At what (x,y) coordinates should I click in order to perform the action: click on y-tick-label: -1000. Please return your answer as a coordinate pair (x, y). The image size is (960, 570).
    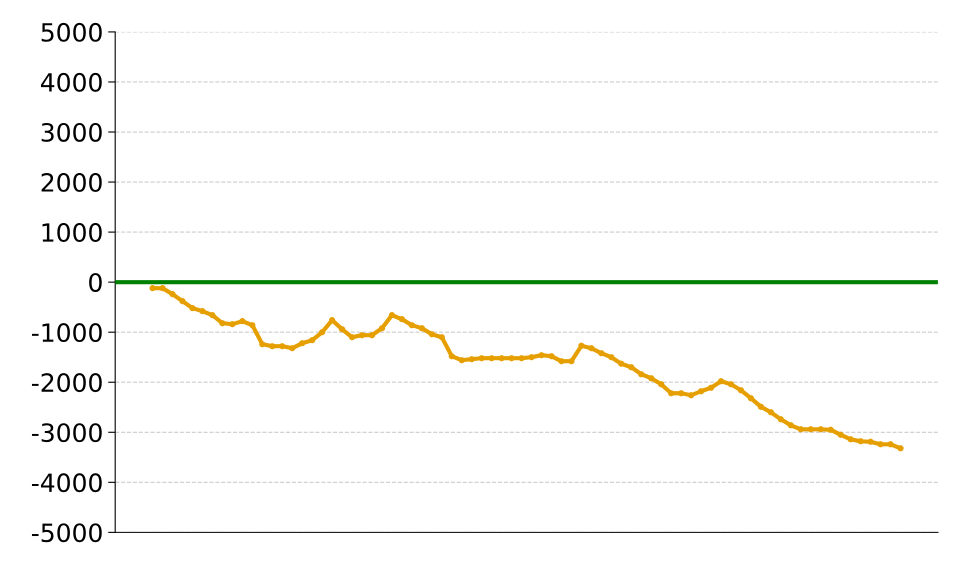
    Looking at the image, I should click on (67, 332).